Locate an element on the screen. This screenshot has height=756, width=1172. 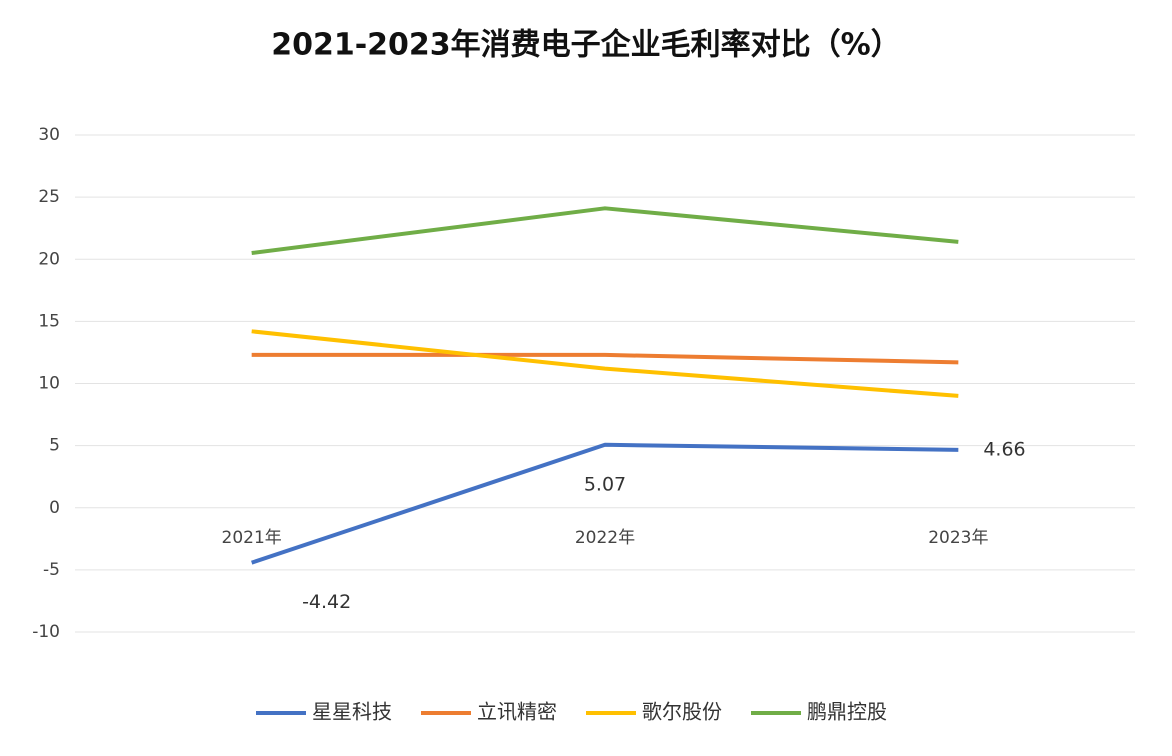
legend-label: 星星科技 is located at coordinates (352, 712).